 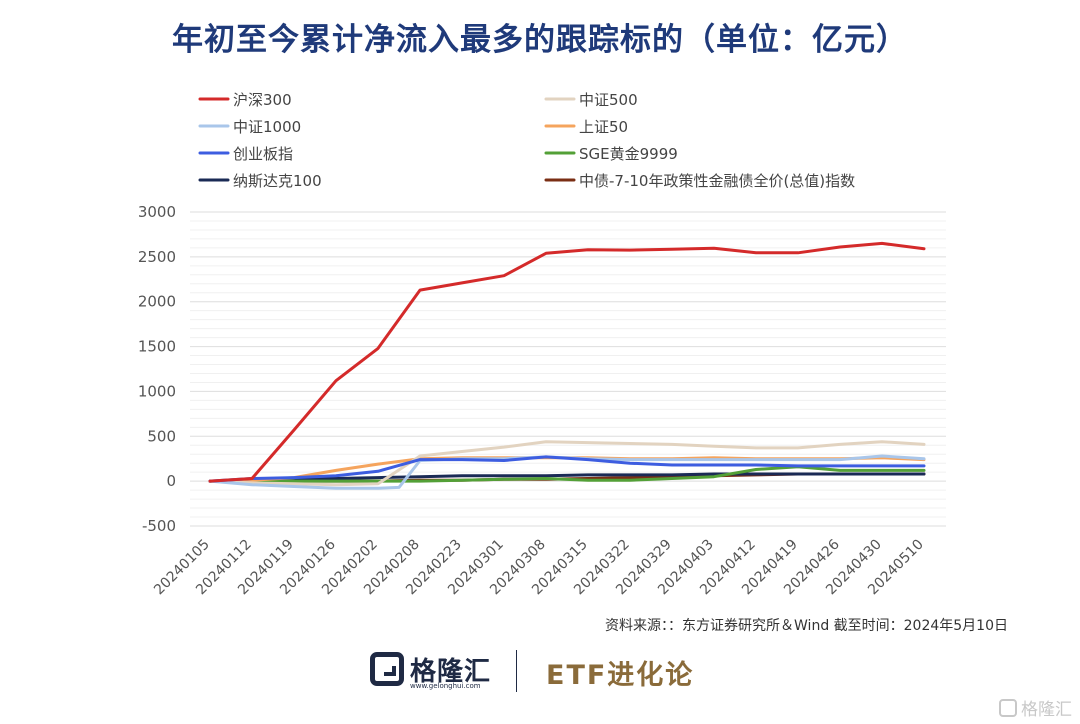 I want to click on y-tick-label: 2500, so click(x=157, y=257).